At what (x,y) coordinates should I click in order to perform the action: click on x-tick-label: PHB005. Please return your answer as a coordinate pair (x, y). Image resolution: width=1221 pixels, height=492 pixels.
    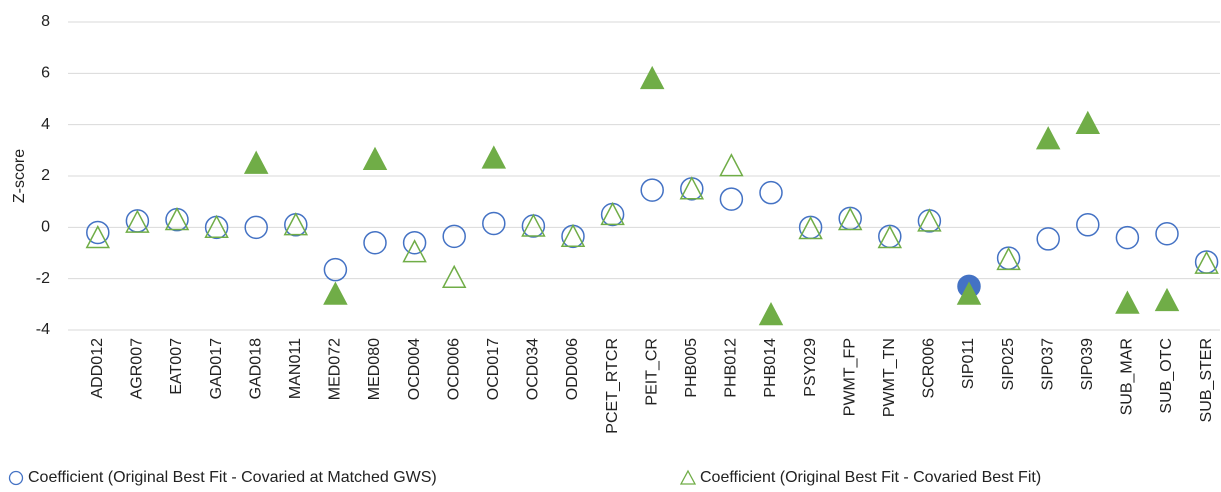
    Looking at the image, I should click on (691, 368).